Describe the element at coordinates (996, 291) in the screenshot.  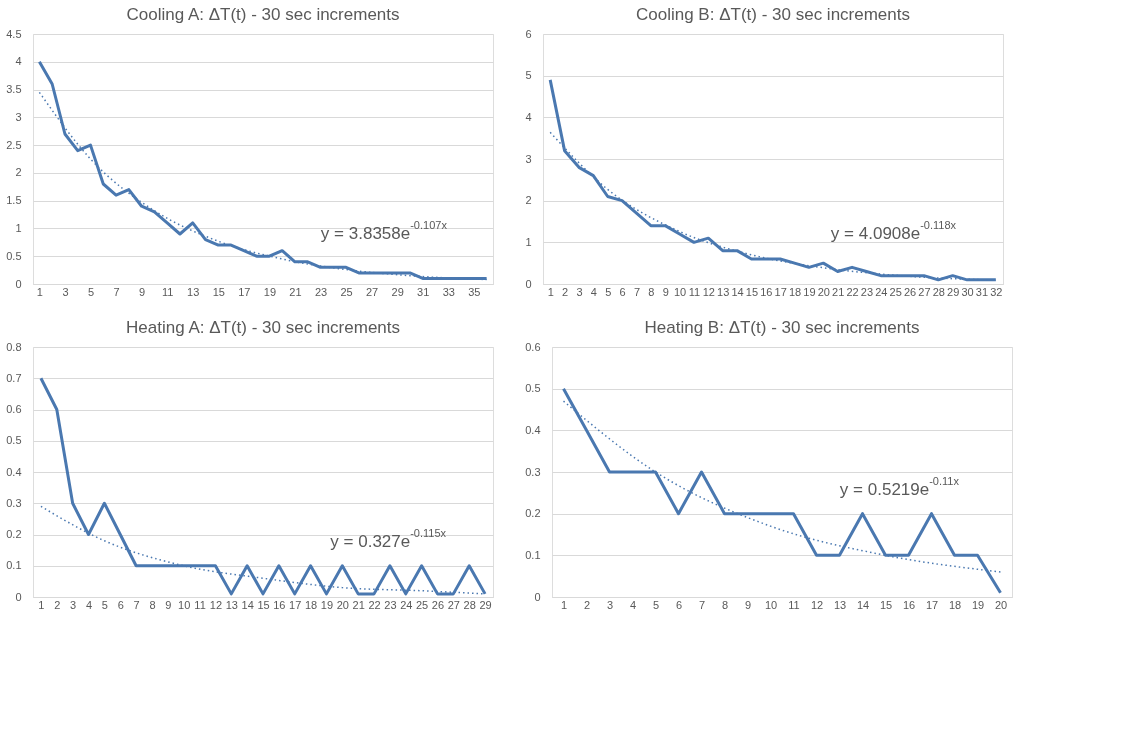
I see `x-tick-label: 32` at that location.